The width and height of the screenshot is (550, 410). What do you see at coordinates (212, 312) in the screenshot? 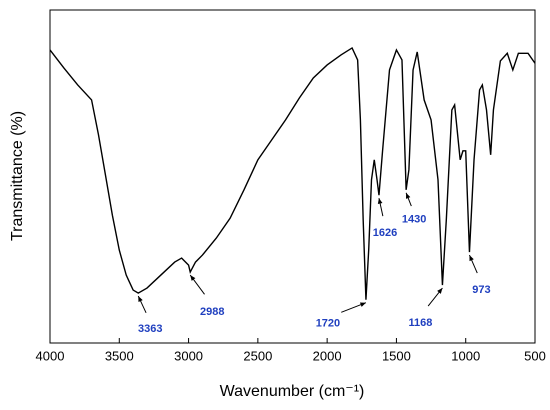
I see `annotation-label: 2988` at bounding box center [212, 312].